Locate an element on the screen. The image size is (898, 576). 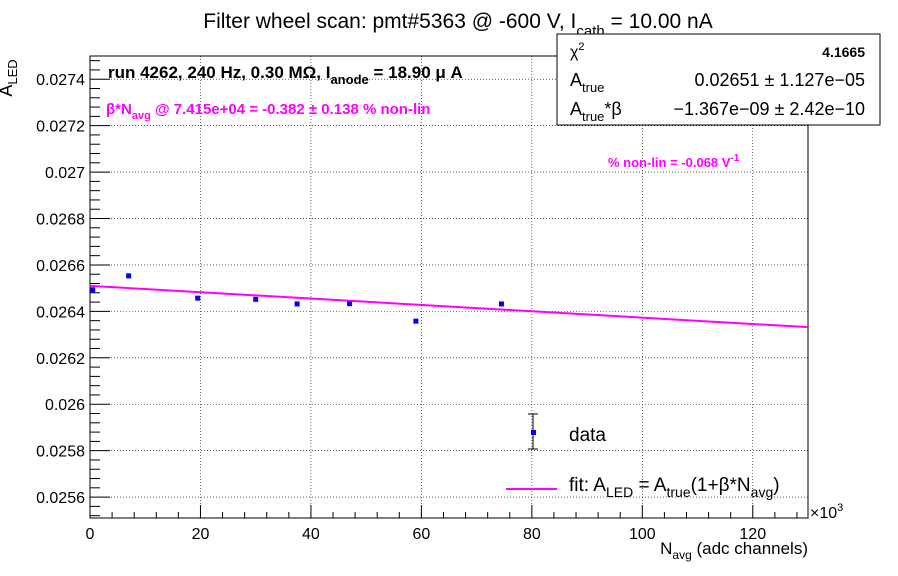
x-tick-label: 0 is located at coordinates (90, 534).